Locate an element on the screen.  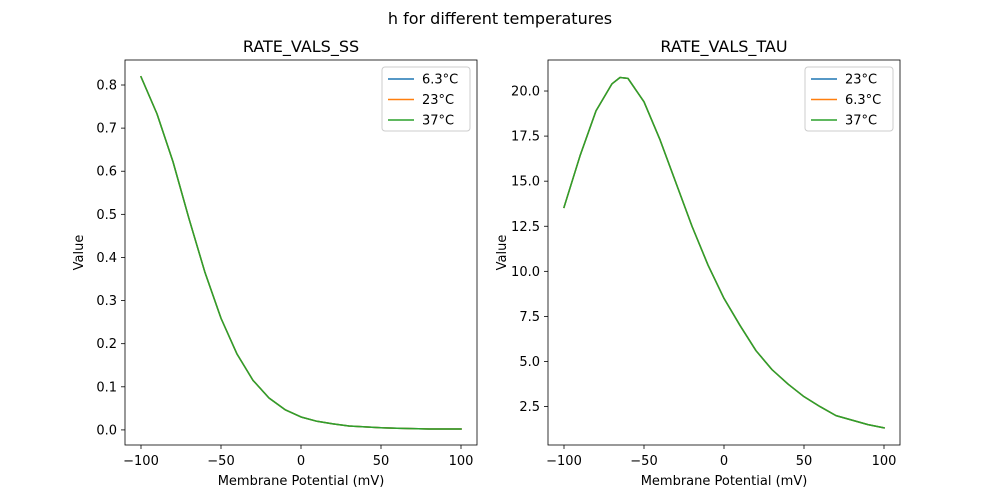
y-tick-label: 0.6 is located at coordinates (106, 172).